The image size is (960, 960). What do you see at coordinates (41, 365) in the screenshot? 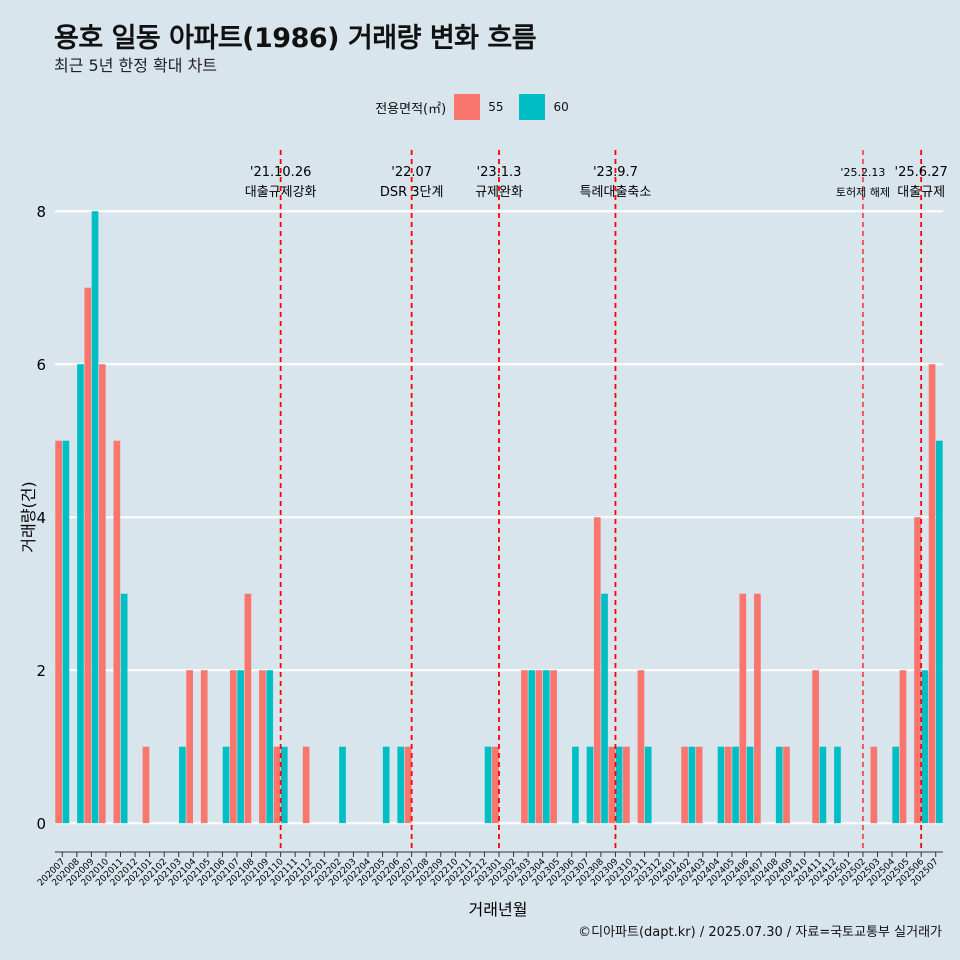
I see `y-tick-label: 6` at bounding box center [41, 365].